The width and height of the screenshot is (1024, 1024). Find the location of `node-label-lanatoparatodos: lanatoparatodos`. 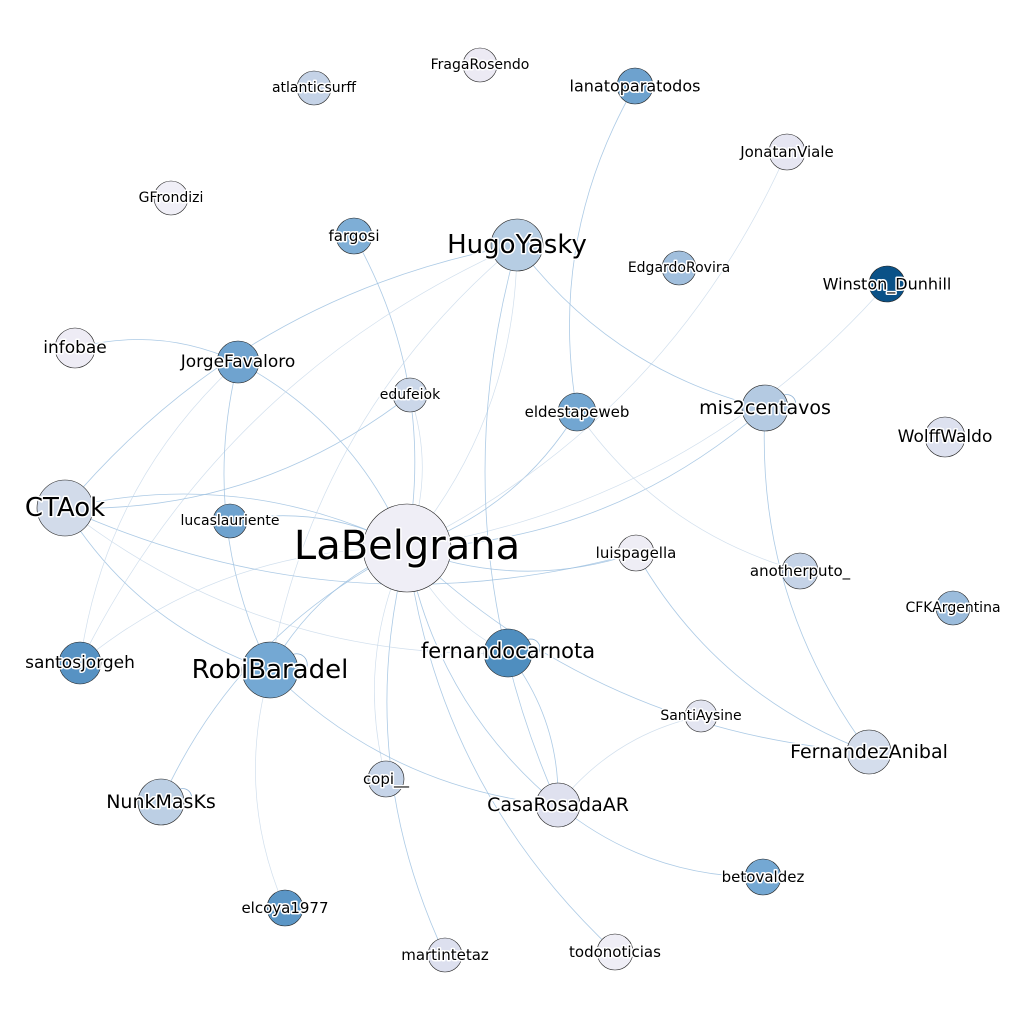

node-label-lanatoparatodos: lanatoparatodos is located at coordinates (635, 86).